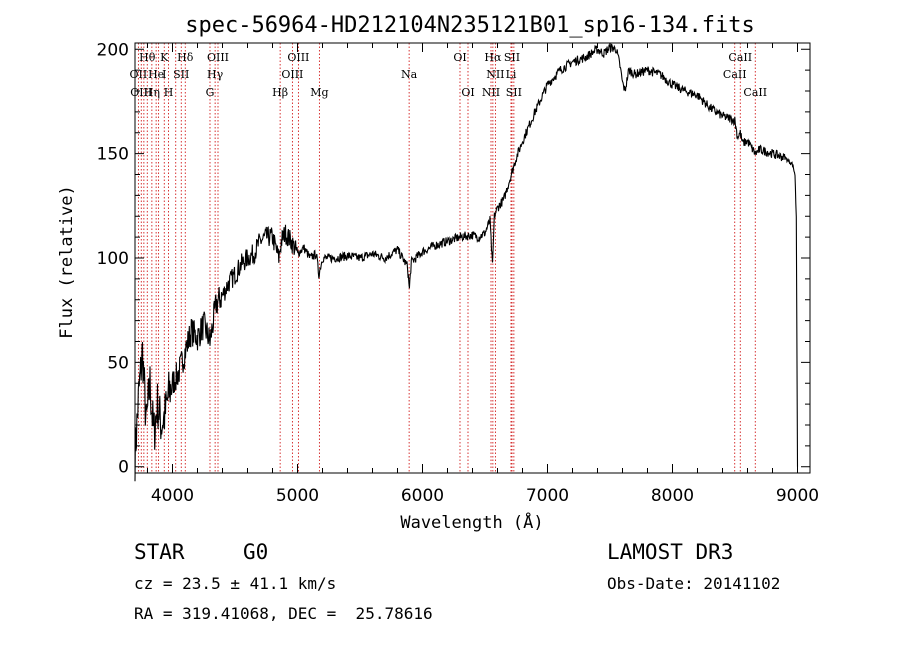 The image size is (900, 649). I want to click on line-annotation: Hη, so click(152, 92).